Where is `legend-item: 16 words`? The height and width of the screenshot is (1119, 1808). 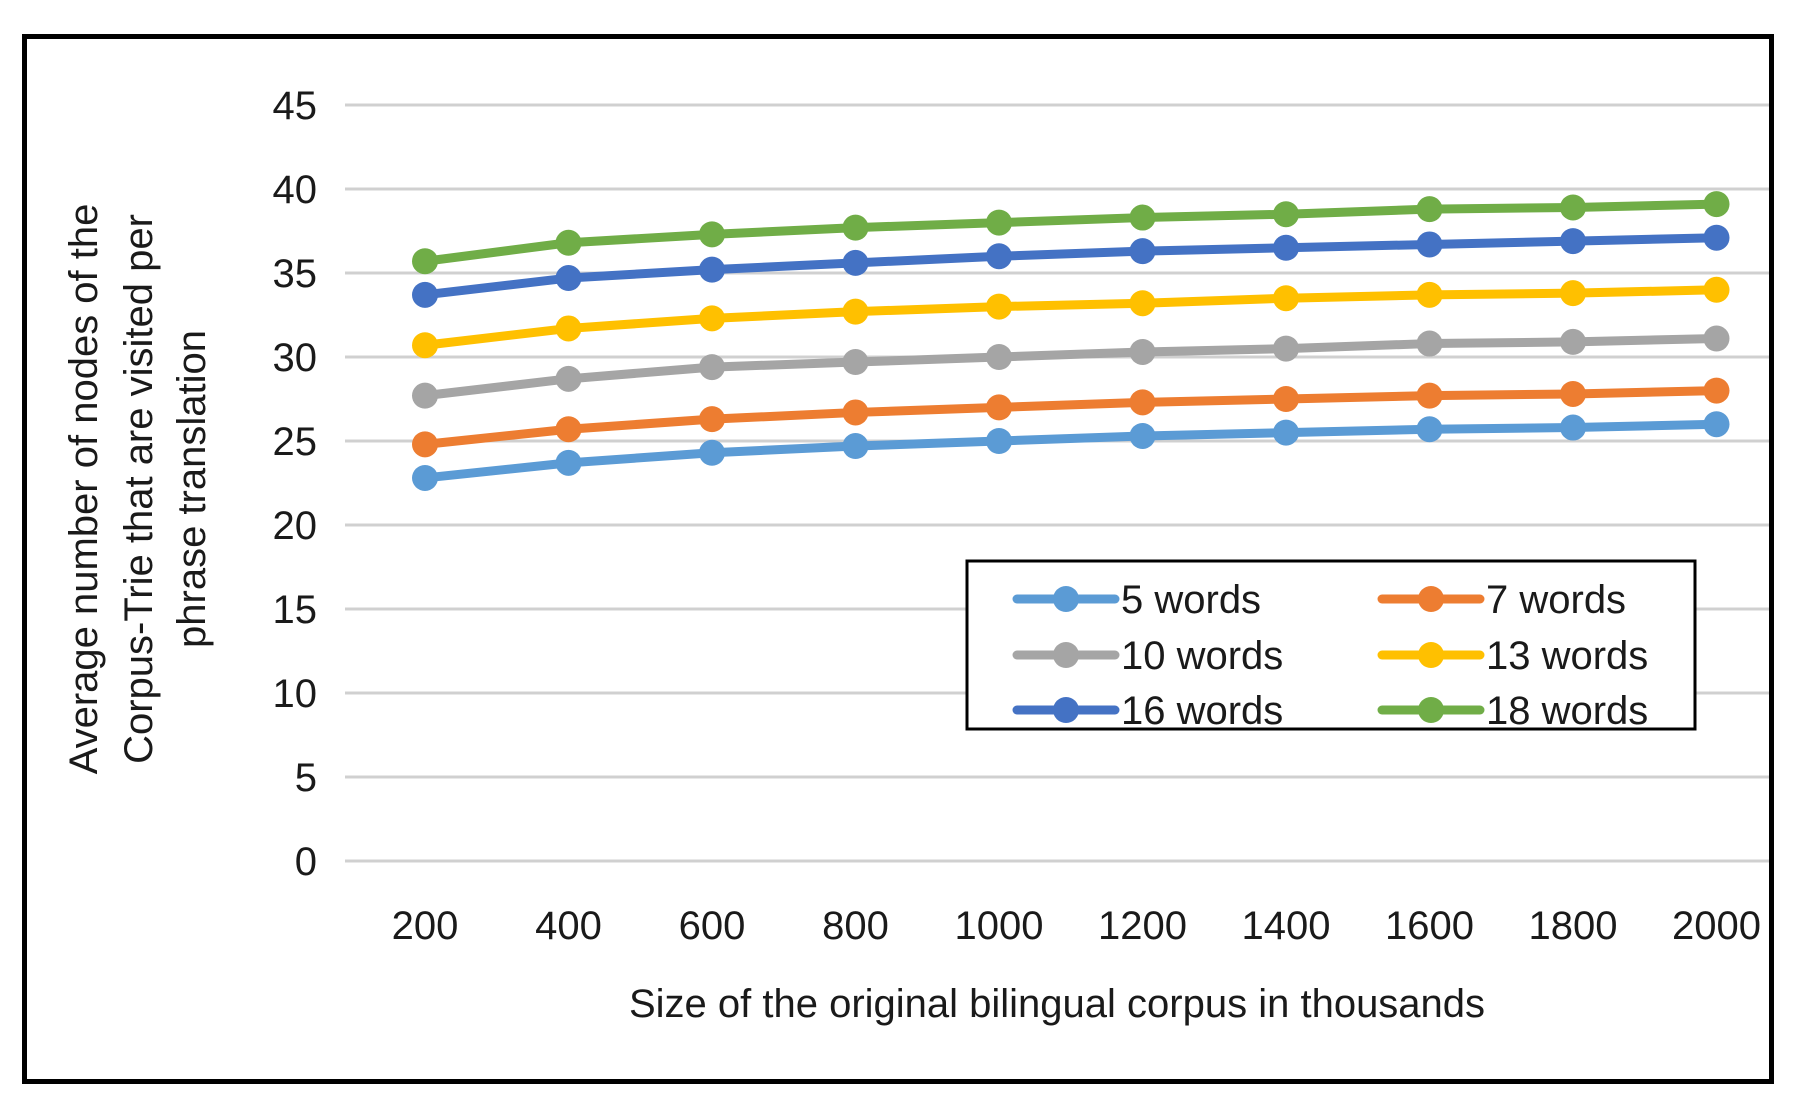 legend-item: 16 words is located at coordinates (1147, 711).